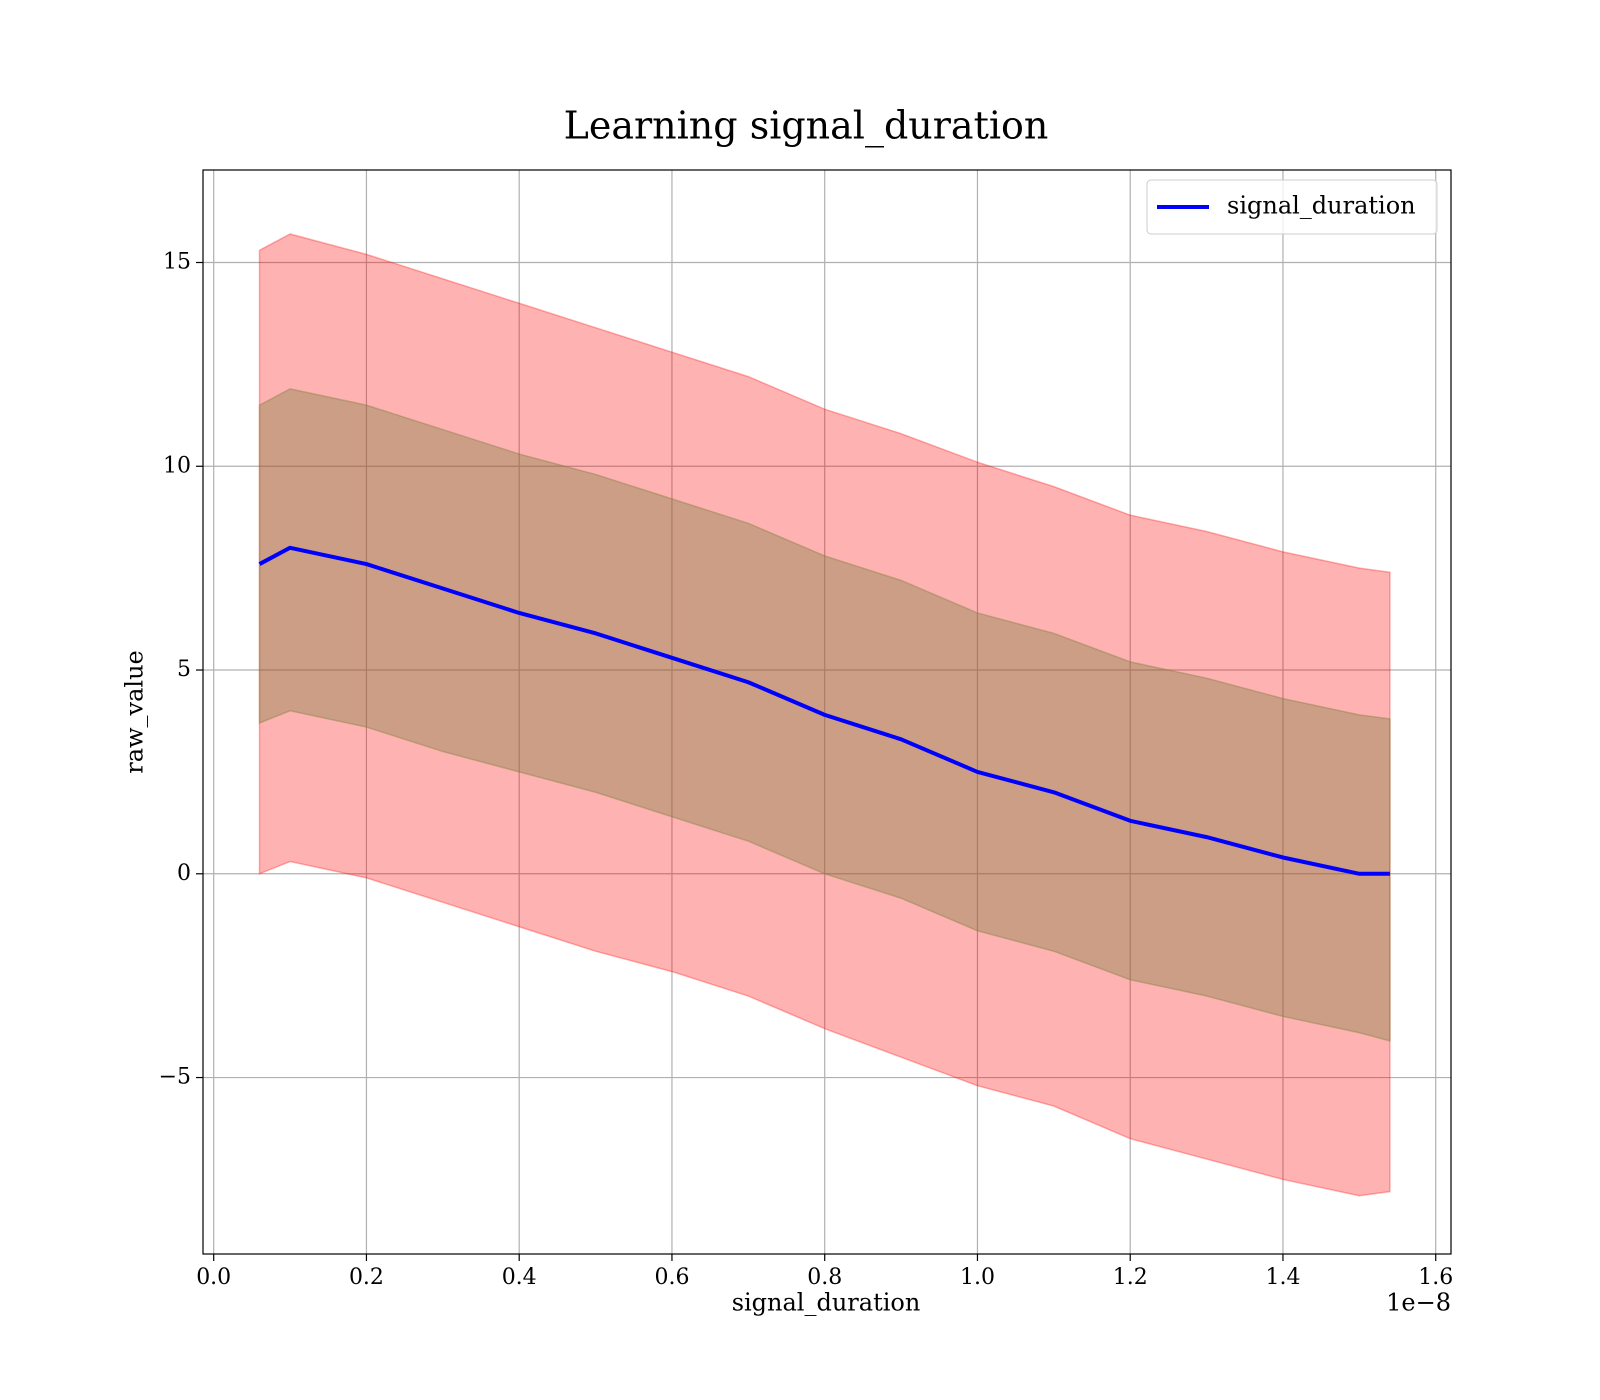  Describe the element at coordinates (671, 1277) in the screenshot. I see `x-tick-label: 0.6` at that location.